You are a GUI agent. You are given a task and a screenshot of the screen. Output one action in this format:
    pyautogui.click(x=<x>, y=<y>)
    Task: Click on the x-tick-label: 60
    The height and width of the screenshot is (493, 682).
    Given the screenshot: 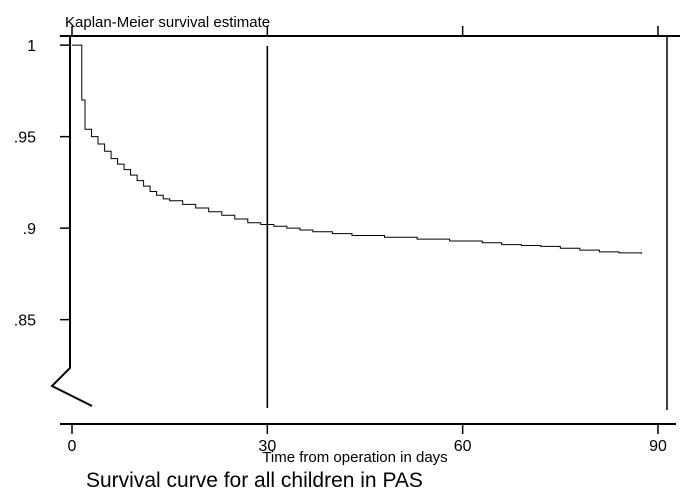 What is the action you would take?
    pyautogui.click(x=463, y=446)
    